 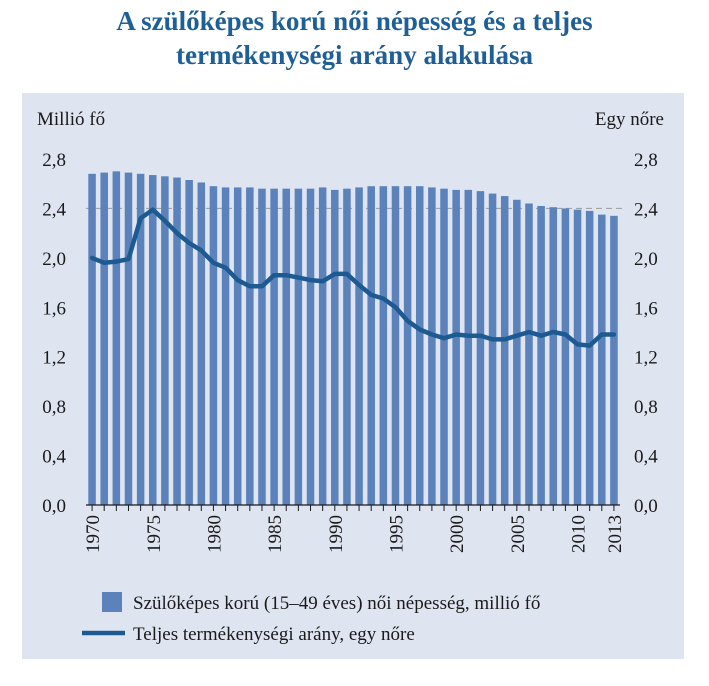 I want to click on legend-bar-swatch, so click(x=112, y=602).